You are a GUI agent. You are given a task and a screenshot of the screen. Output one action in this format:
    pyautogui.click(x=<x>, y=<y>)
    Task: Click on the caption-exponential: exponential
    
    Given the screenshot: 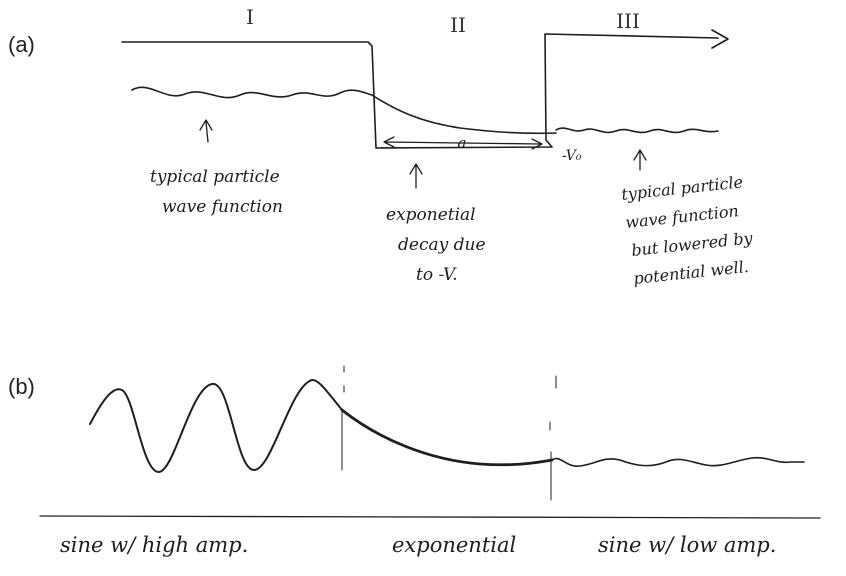 What is the action you would take?
    pyautogui.click(x=454, y=545)
    